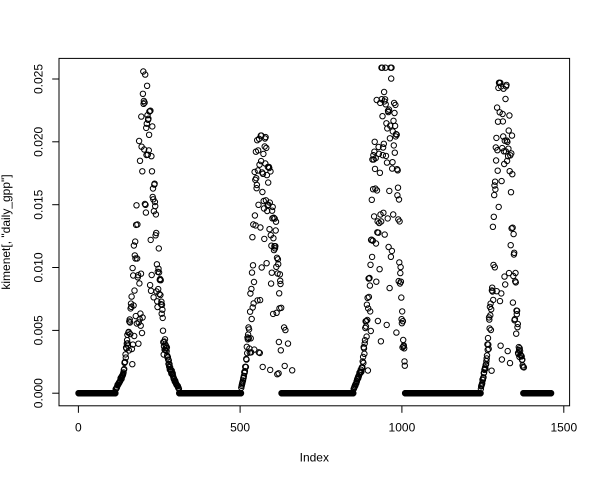 The image size is (600, 480). What do you see at coordinates (402, 428) in the screenshot?
I see `svg-text: 1000` at bounding box center [402, 428].